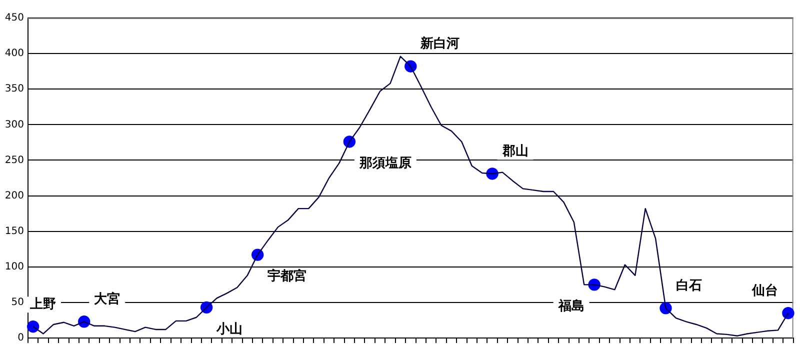  I want to click on data-label: 上野, so click(42, 304).